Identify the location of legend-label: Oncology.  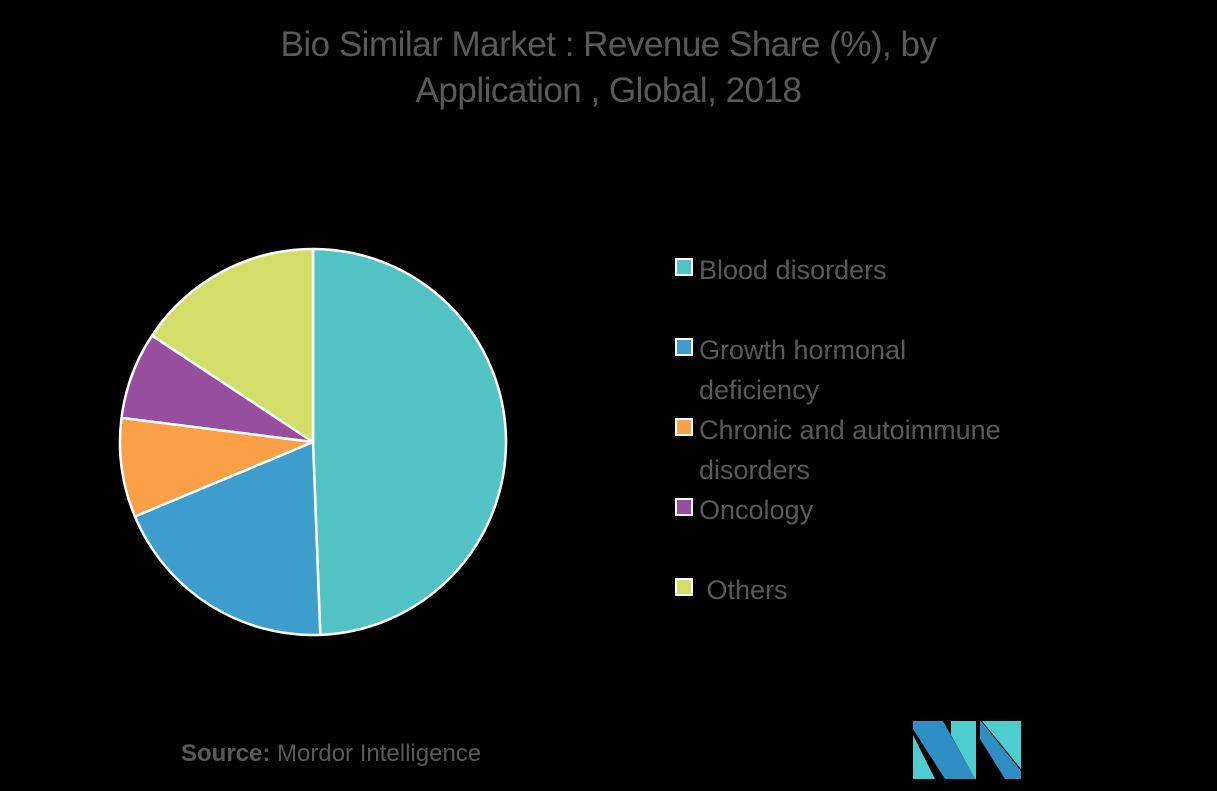
(756, 510).